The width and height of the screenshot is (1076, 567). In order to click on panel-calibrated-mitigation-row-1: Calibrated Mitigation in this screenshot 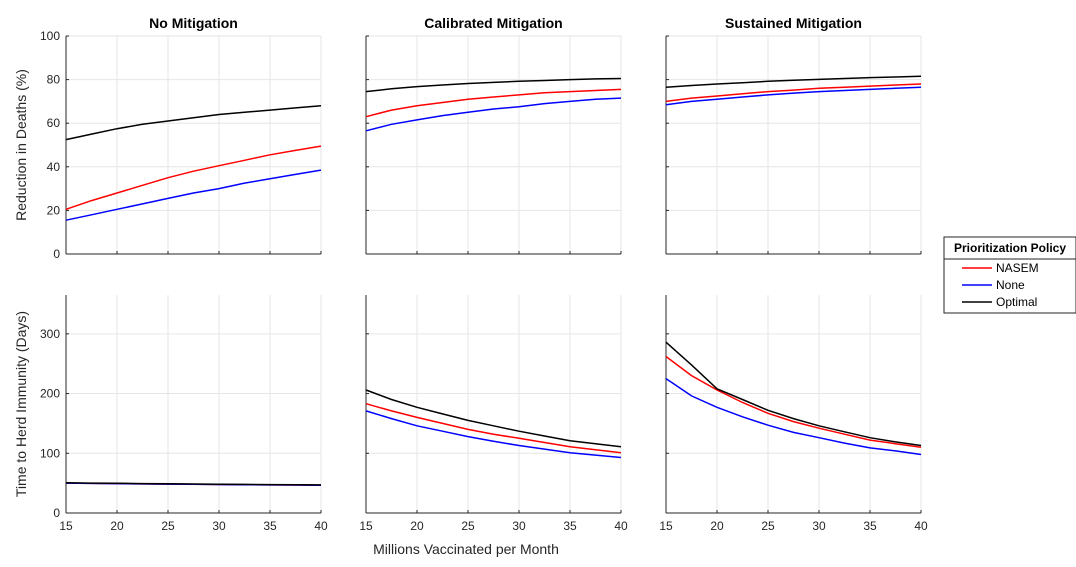, I will do `click(493, 135)`.